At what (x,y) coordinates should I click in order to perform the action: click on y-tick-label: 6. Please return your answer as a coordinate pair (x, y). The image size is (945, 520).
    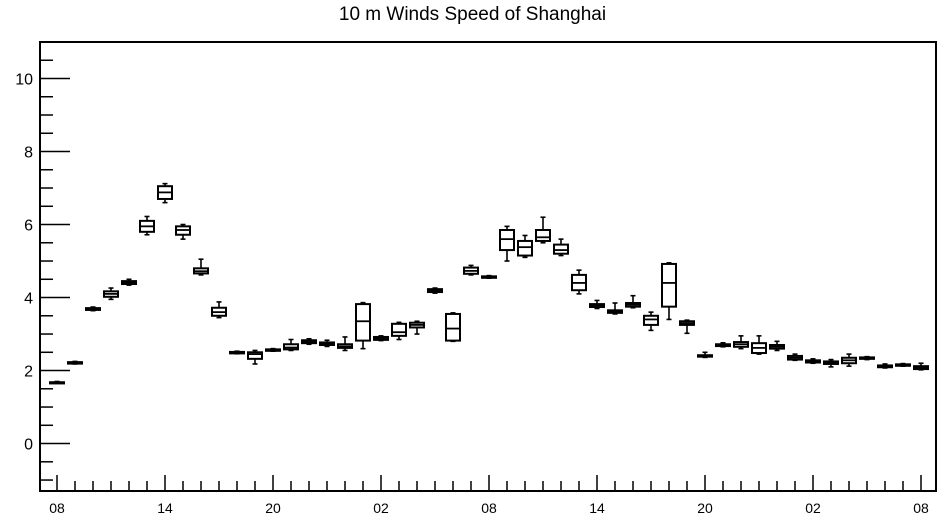
    Looking at the image, I should click on (28, 226).